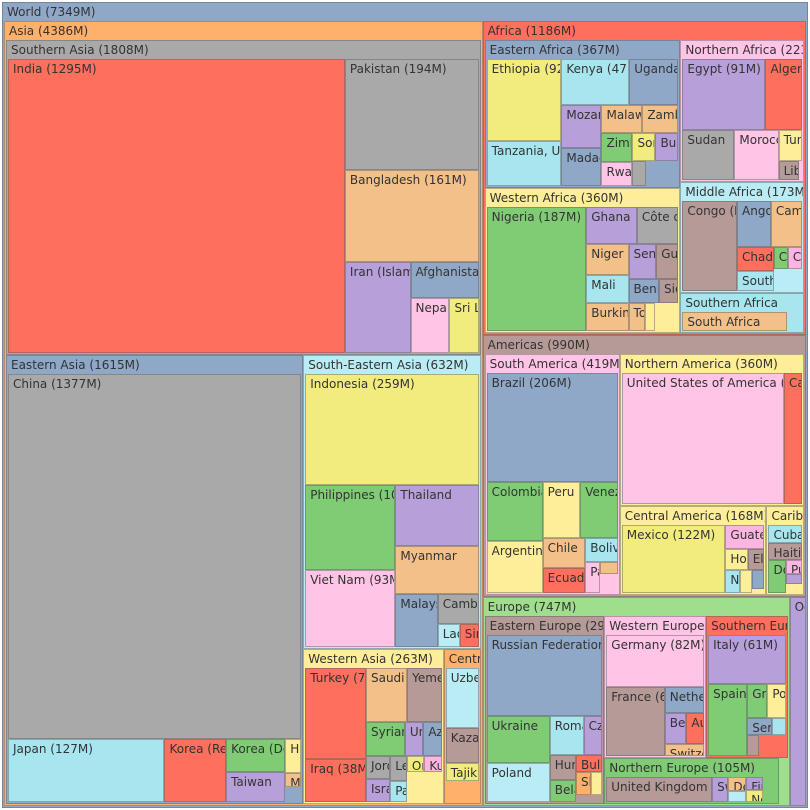  What do you see at coordinates (430, 325) in the screenshot?
I see `treemap-tile-nepal: Nepal` at bounding box center [430, 325].